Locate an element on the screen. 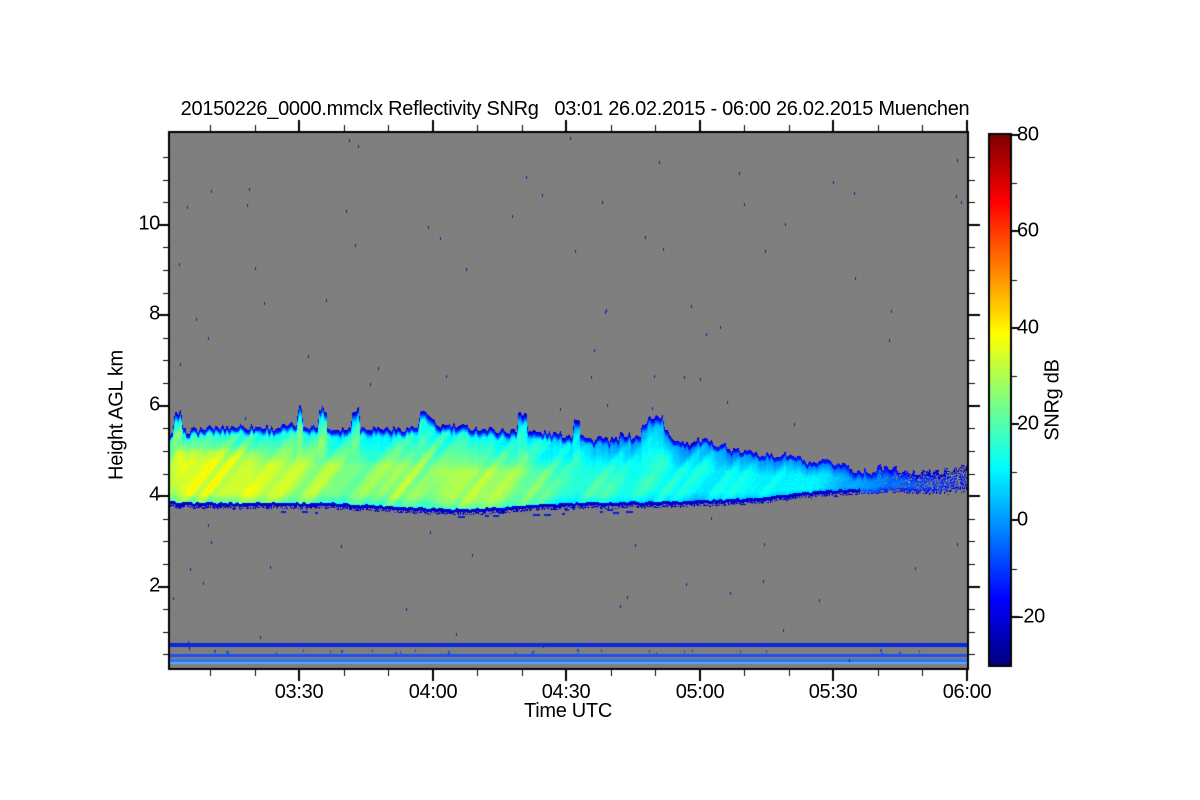  x-tick-label-05-30: 05:30 is located at coordinates (833, 692).